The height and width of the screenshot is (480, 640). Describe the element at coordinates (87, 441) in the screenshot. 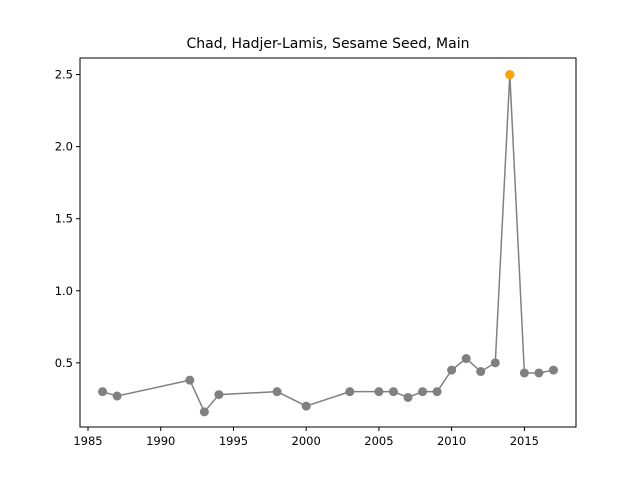

I see `x-tick-label: 1985` at that location.